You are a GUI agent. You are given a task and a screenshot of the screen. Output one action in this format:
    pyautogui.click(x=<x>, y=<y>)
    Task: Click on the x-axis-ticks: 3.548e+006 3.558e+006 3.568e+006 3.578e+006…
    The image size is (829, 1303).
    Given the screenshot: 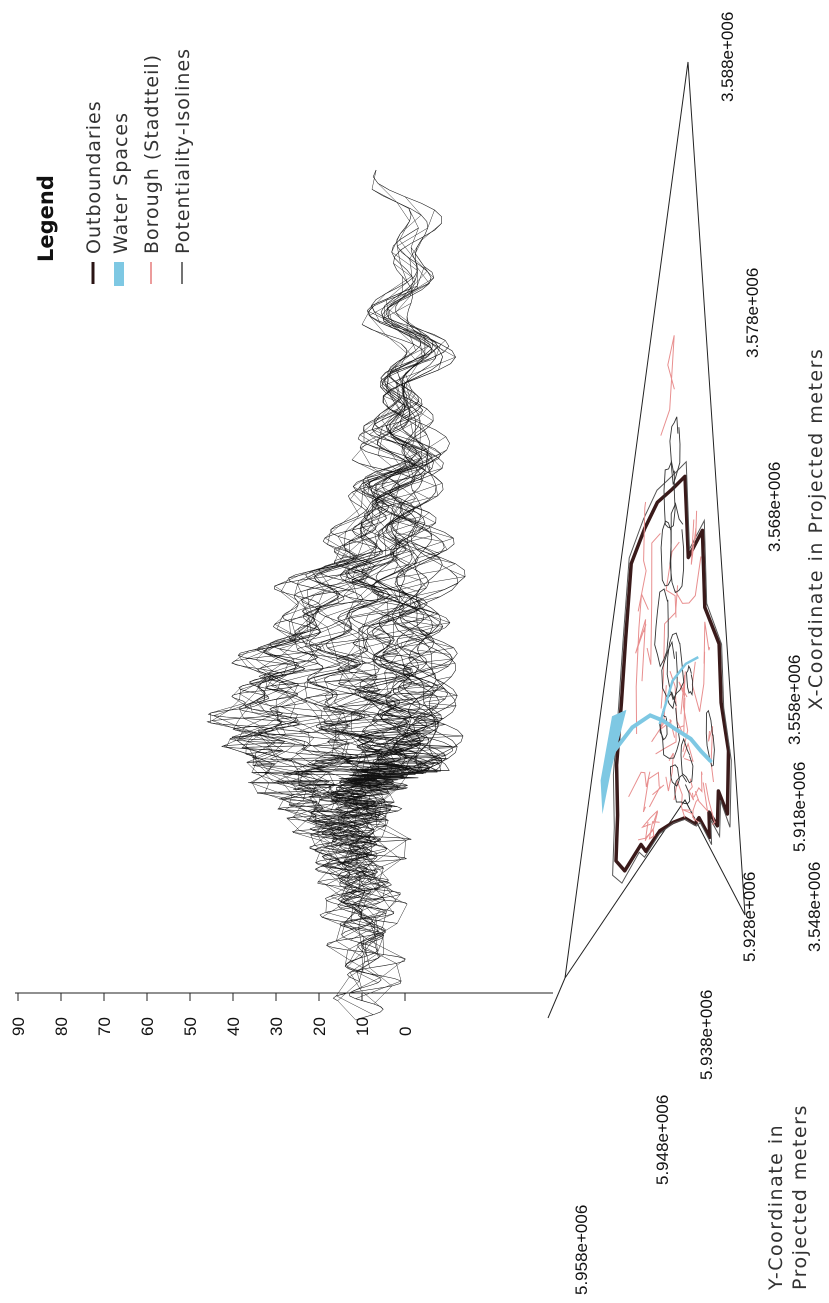 What is the action you would take?
    pyautogui.click(x=771, y=482)
    